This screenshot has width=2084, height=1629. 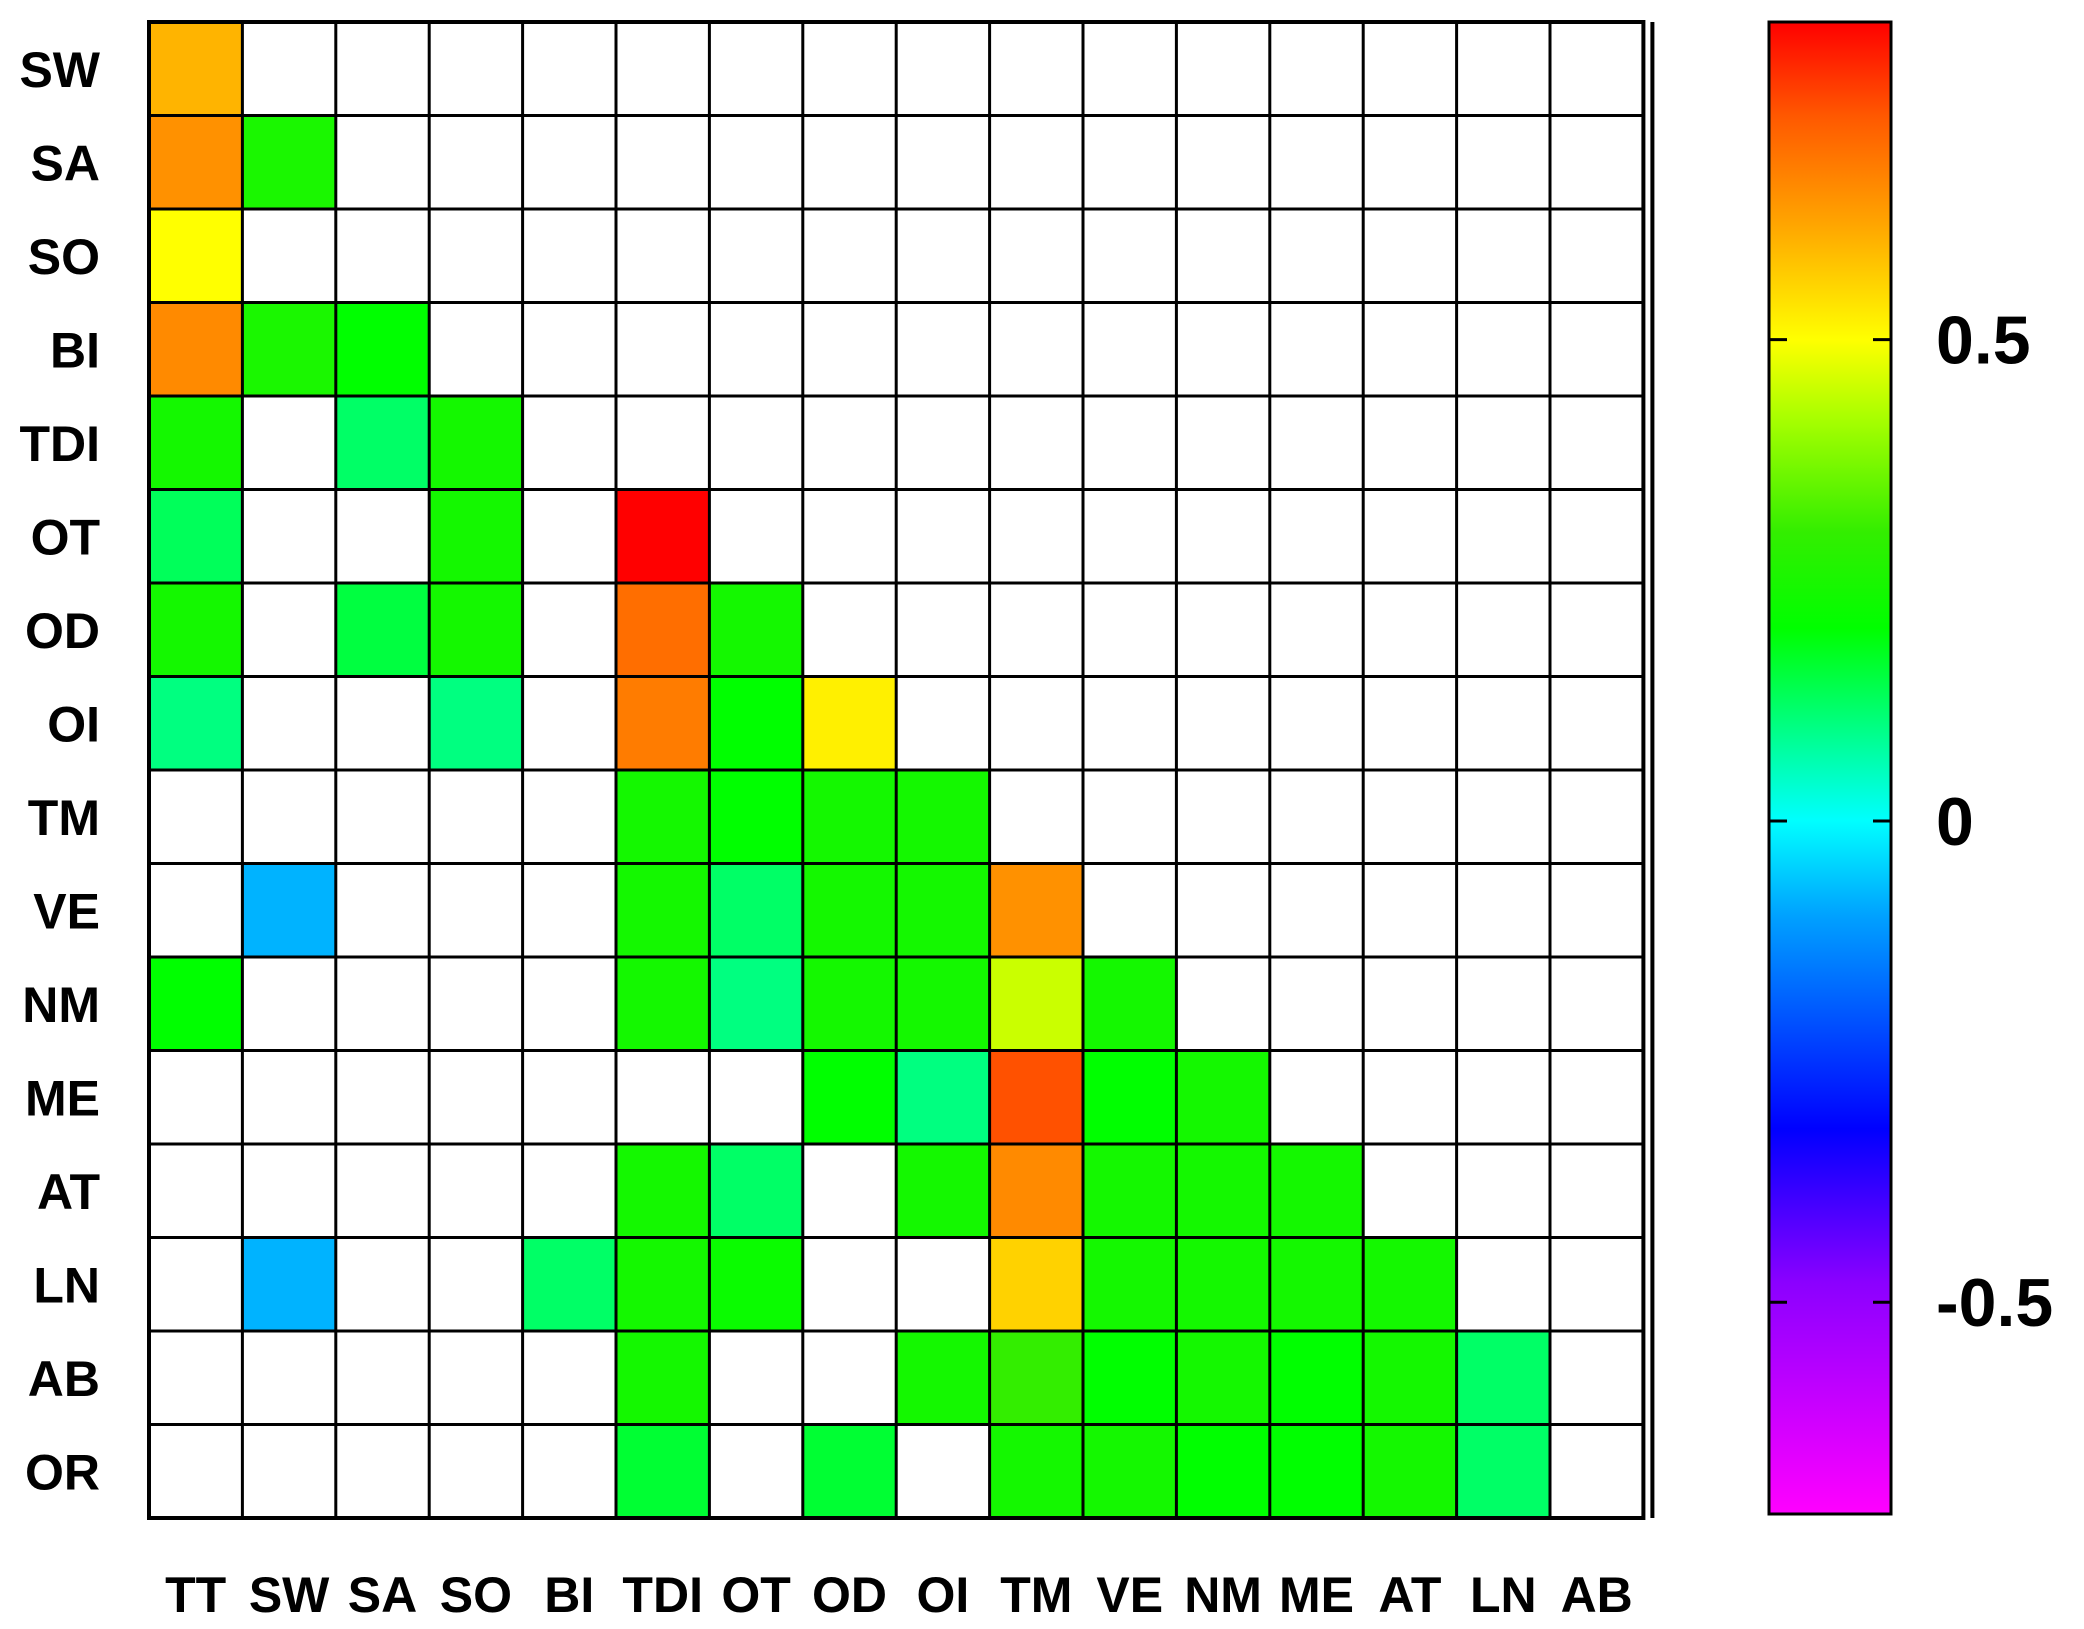 I want to click on heatmap-cell-NM-OD, so click(x=849, y=1004).